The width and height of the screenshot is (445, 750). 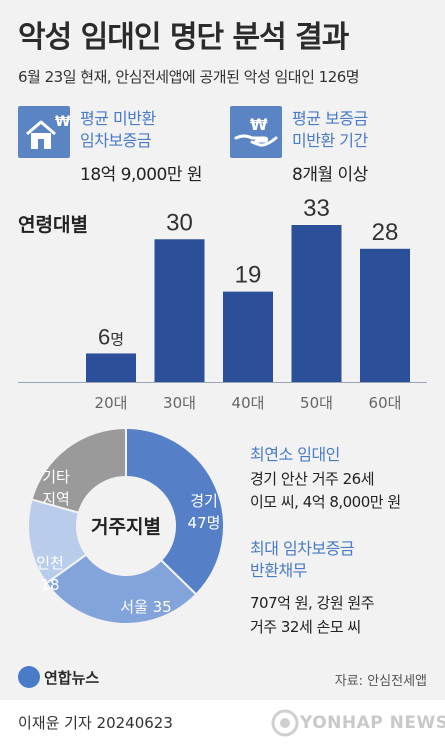 What do you see at coordinates (380, 681) in the screenshot?
I see `source-note: 자료: 안심전세앱` at bounding box center [380, 681].